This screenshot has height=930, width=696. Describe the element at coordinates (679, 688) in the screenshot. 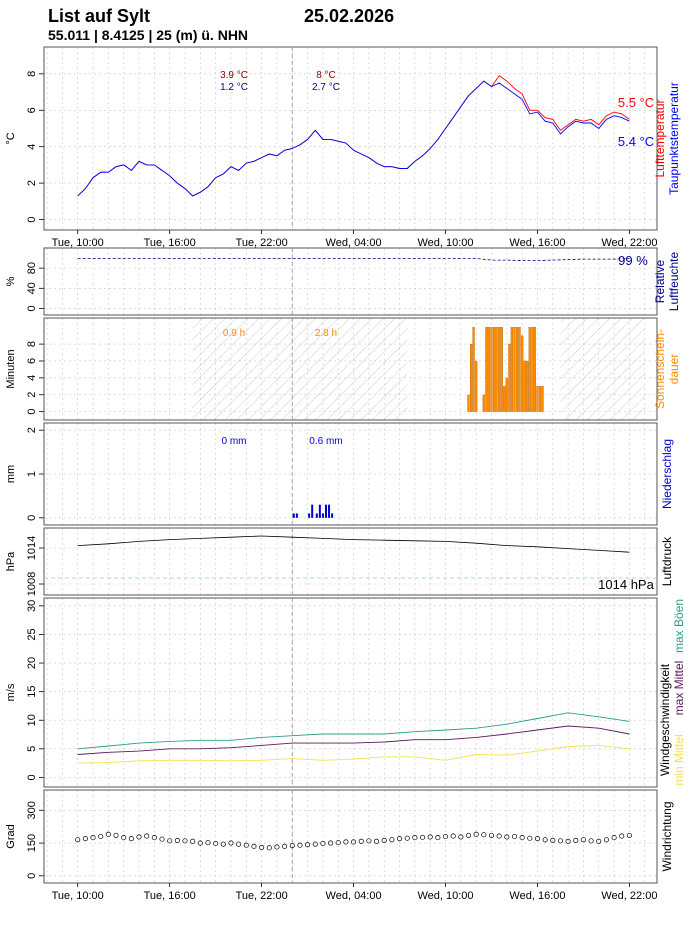

I see `legend-label: max Mittel` at that location.